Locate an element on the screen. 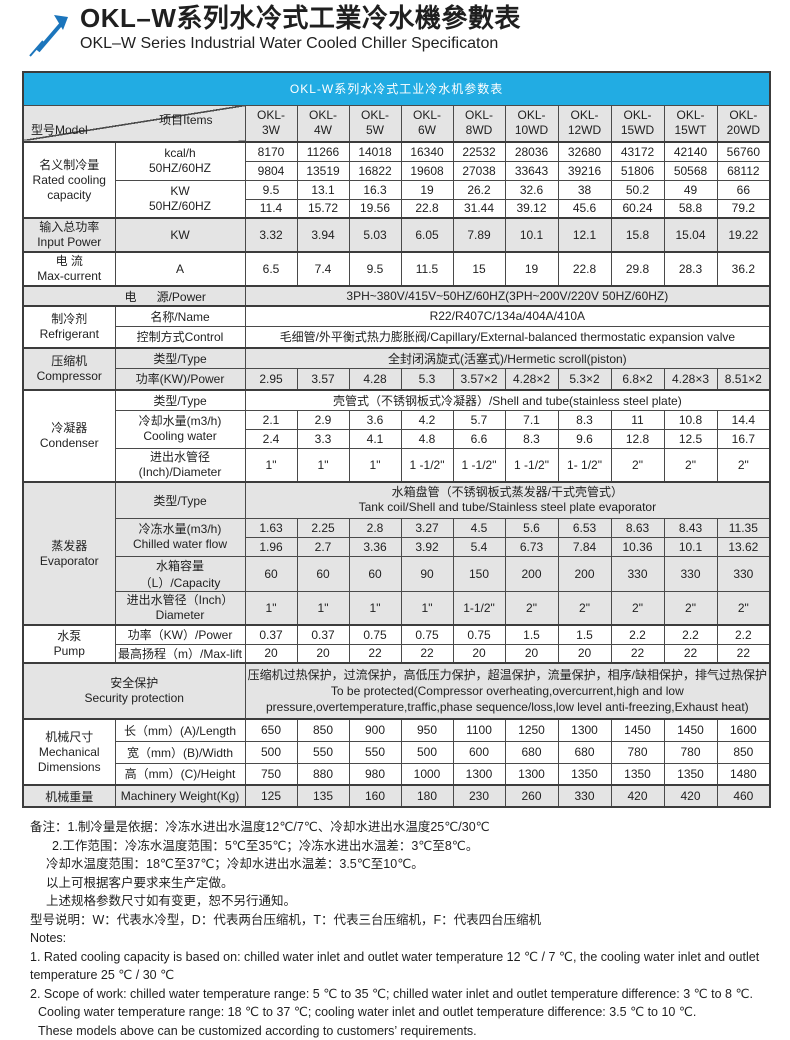 This screenshot has width=790, height=1040. value-cell: 19608 is located at coordinates (427, 170).